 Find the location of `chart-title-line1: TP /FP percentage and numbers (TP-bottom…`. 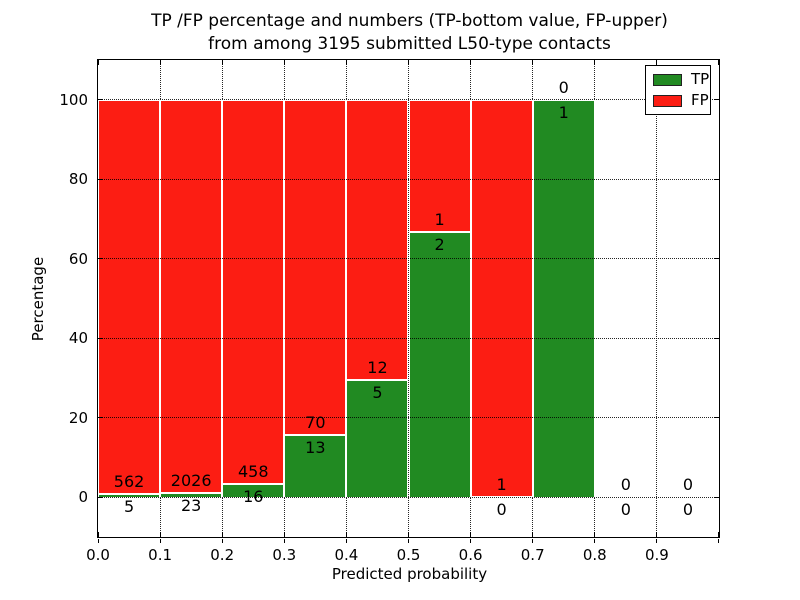

chart-title-line1: TP /FP percentage and numbers (TP-bottom… is located at coordinates (409, 21).